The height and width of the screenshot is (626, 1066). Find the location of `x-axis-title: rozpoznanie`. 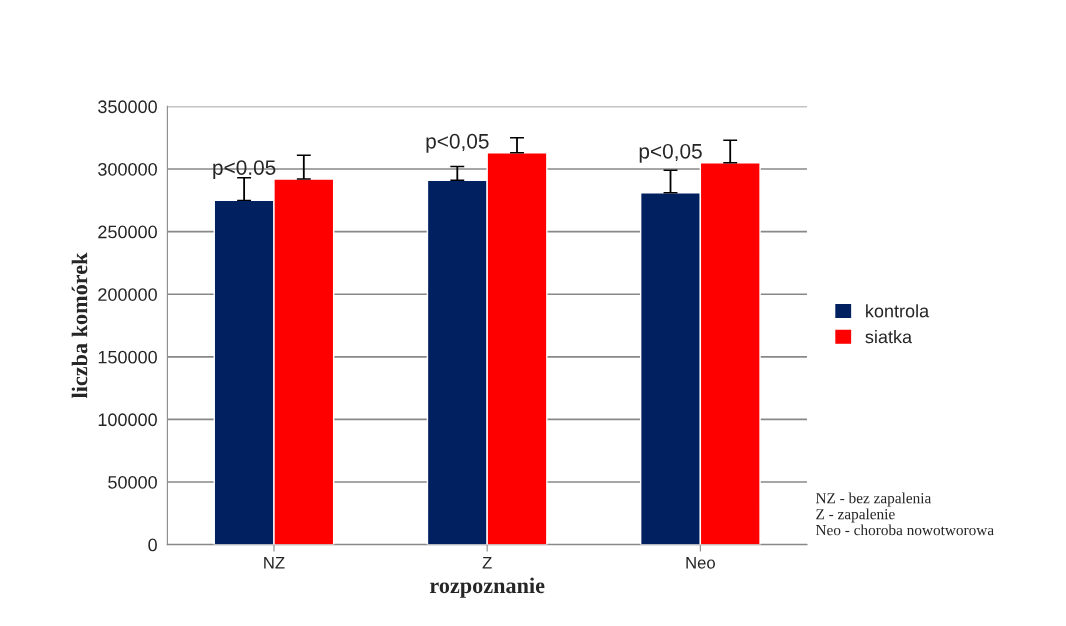

x-axis-title: rozpoznanie is located at coordinates (487, 587).